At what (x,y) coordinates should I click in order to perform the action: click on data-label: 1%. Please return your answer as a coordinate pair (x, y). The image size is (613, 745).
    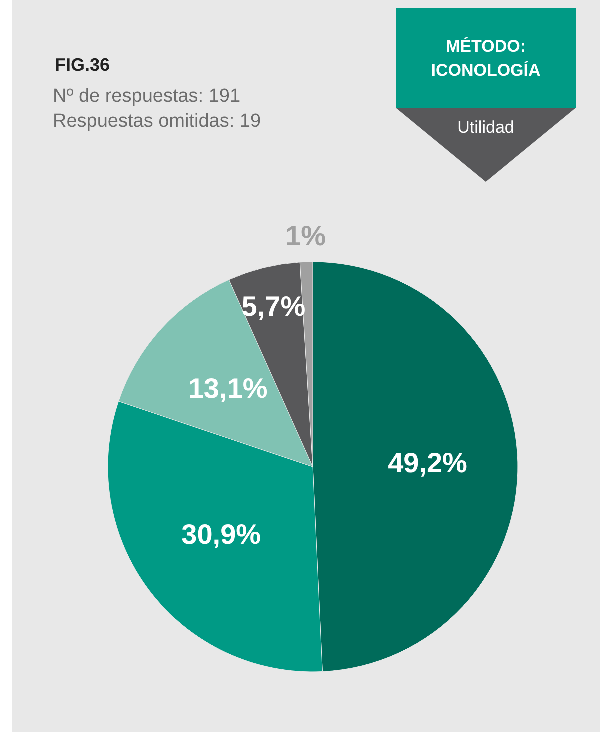
    Looking at the image, I should click on (306, 236).